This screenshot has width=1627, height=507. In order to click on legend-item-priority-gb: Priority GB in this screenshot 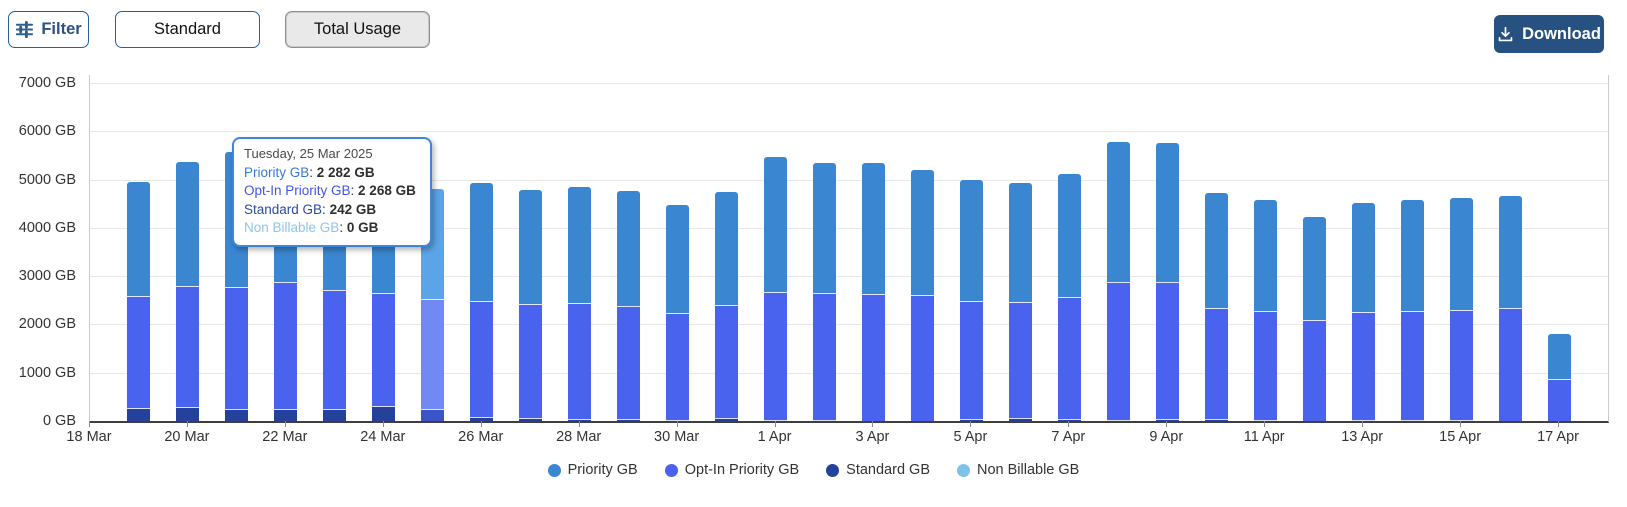, I will do `click(592, 470)`.